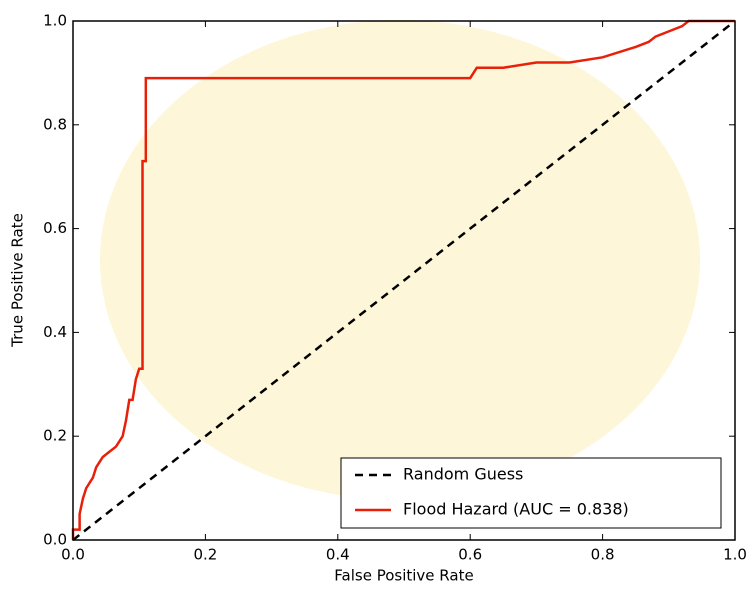 The image size is (748, 589). What do you see at coordinates (338, 555) in the screenshot?
I see `x-tick-label: 0.4` at bounding box center [338, 555].